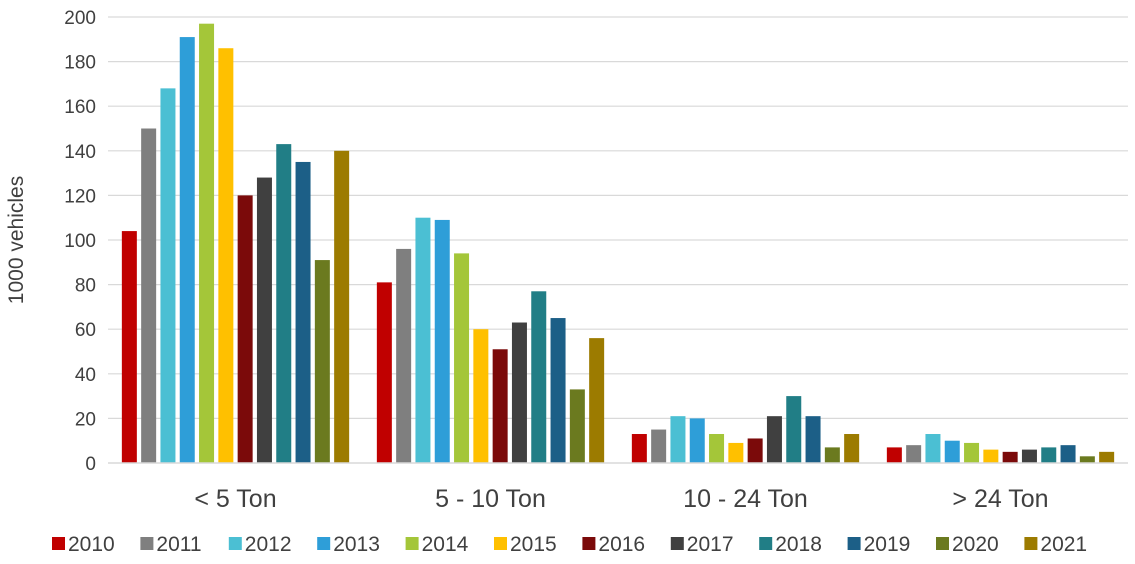 Image resolution: width=1135 pixels, height=564 pixels. What do you see at coordinates (533, 544) in the screenshot?
I see `legend-label: 2015` at bounding box center [533, 544].